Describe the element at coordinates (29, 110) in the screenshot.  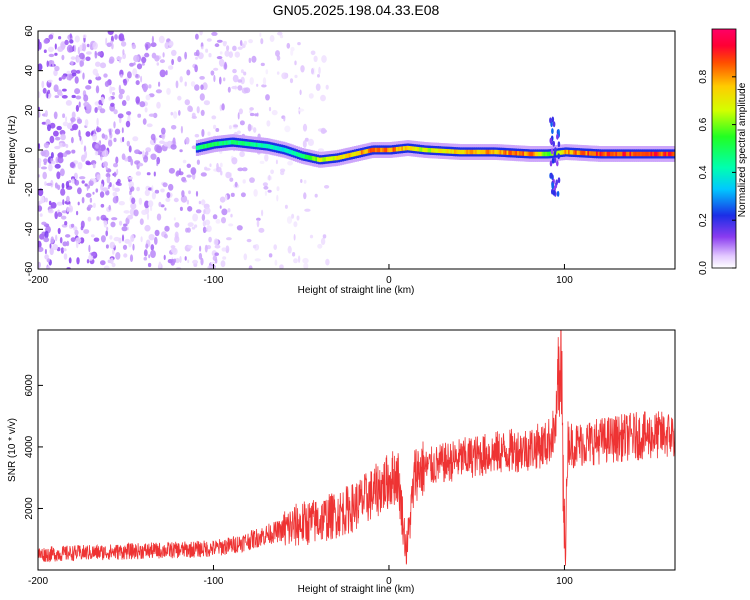
I see `spectrogram-y-tick-label: 20` at that location.